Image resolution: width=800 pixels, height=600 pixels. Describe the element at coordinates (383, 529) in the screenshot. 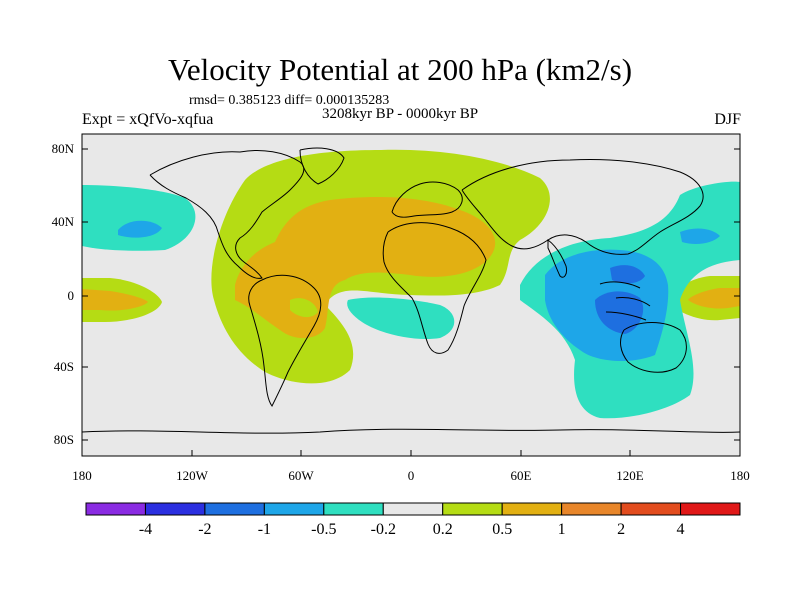

I see `colorbar-label: -0.2` at that location.